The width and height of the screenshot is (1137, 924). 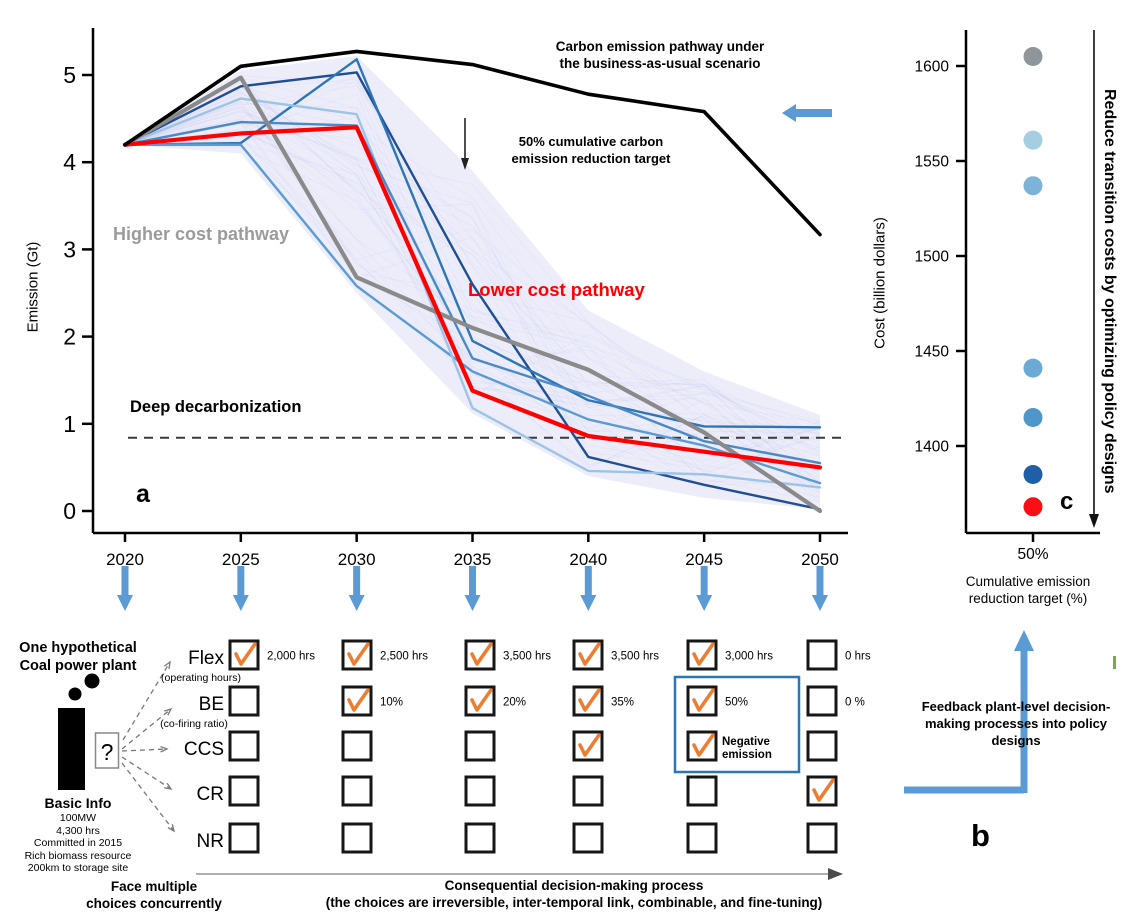 I want to click on checkbox-ccs-col1, so click(x=244, y=746).